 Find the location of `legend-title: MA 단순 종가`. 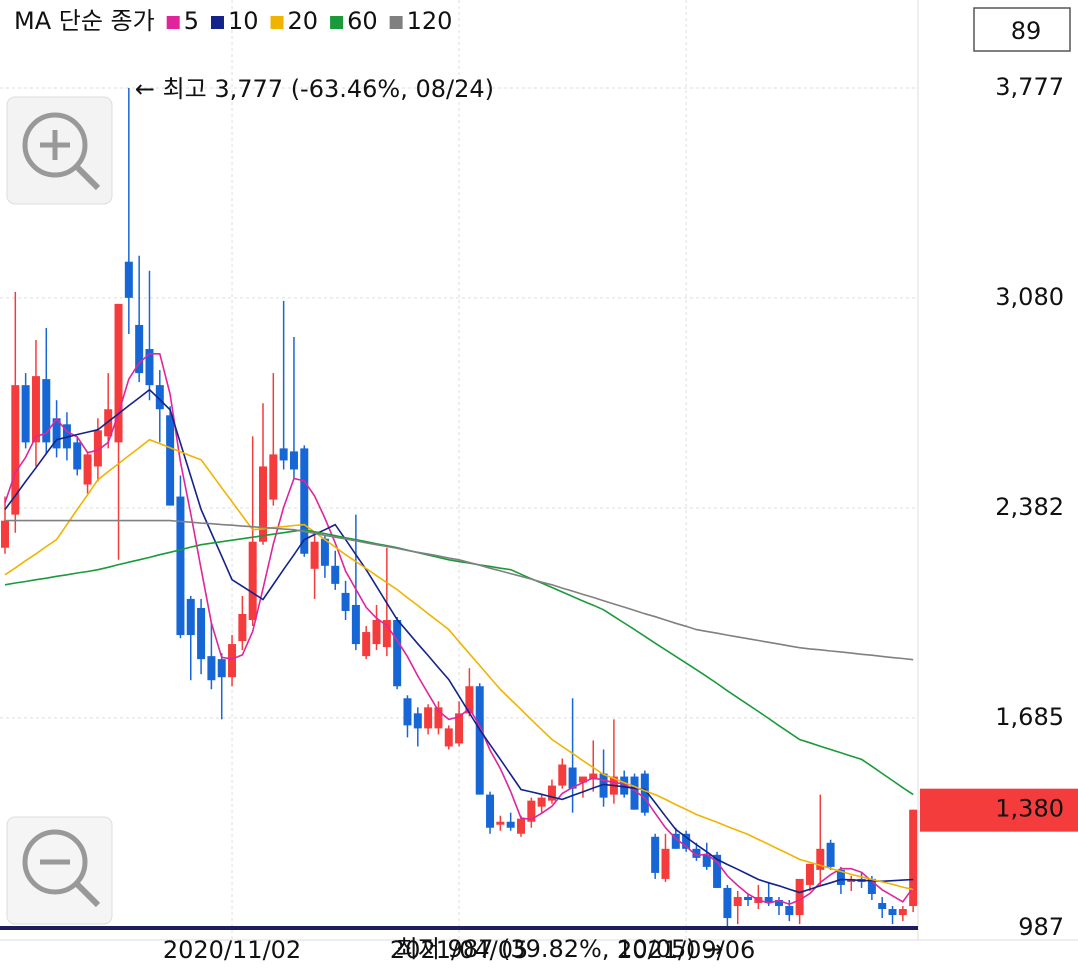

legend-title: MA 단순 종가 is located at coordinates (84, 21).